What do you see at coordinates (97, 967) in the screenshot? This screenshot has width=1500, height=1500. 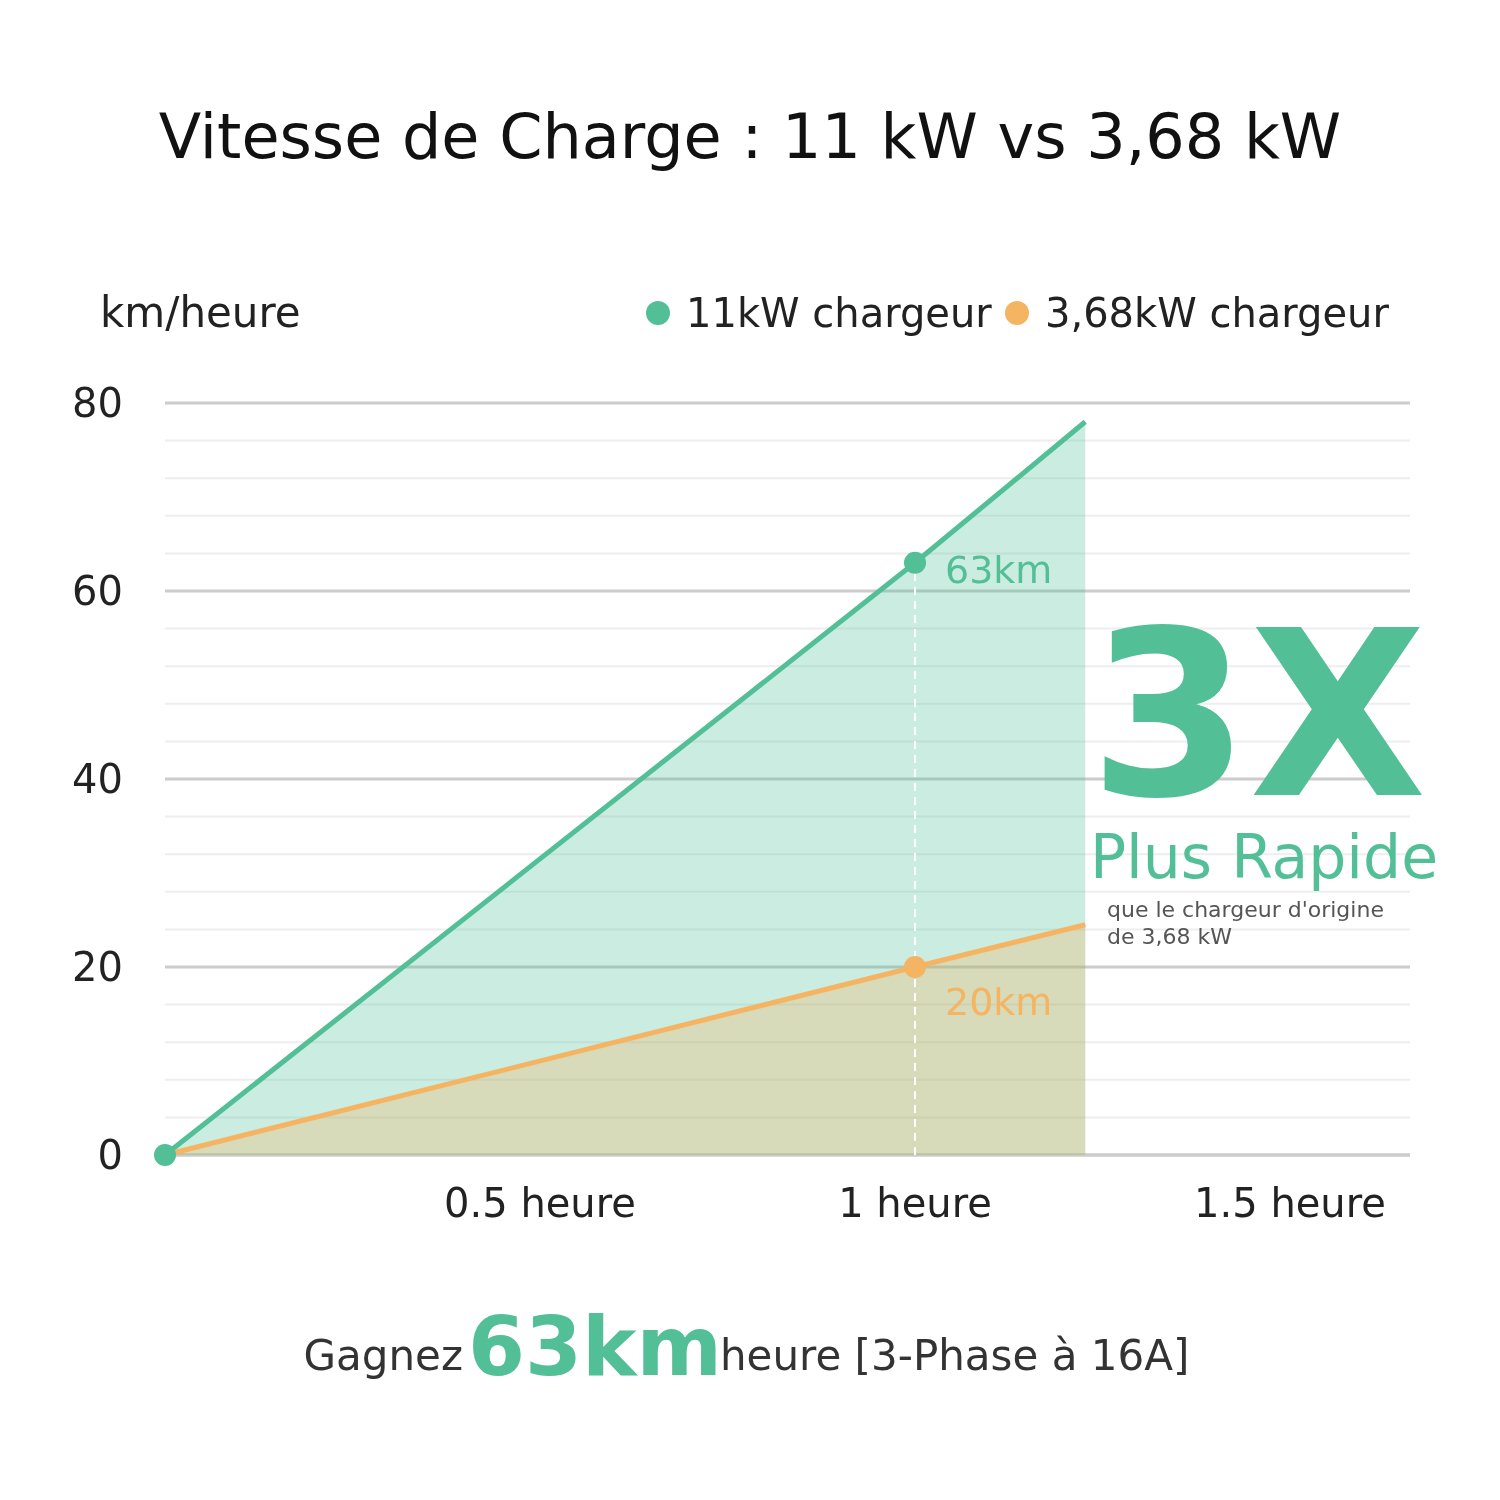 I see `y-tick-label: 20` at bounding box center [97, 967].